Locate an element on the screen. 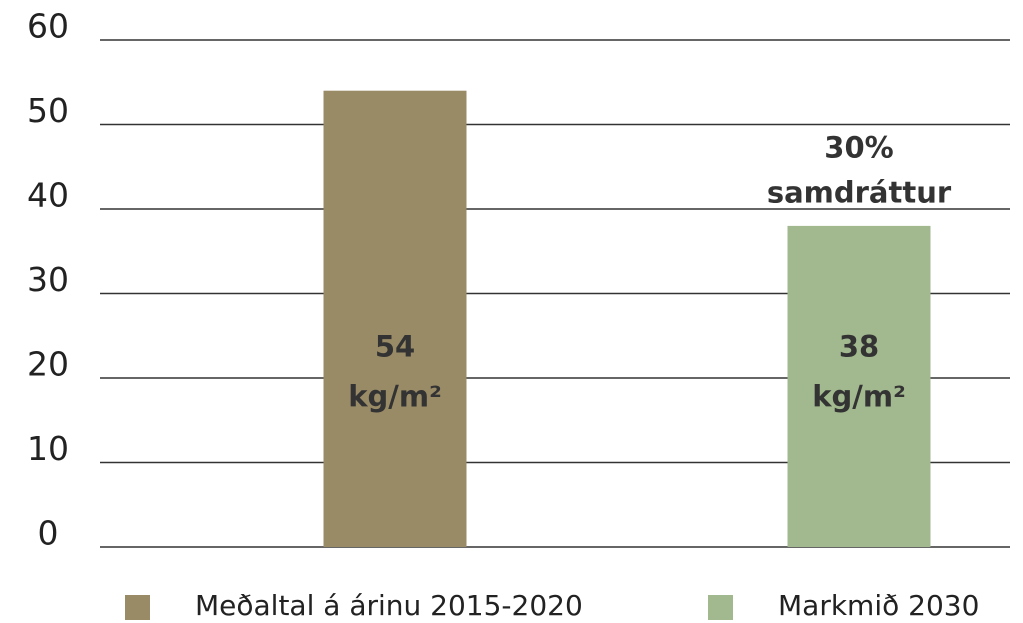 This screenshot has height=623, width=1023. y-tick-label: 60 is located at coordinates (48, 26).